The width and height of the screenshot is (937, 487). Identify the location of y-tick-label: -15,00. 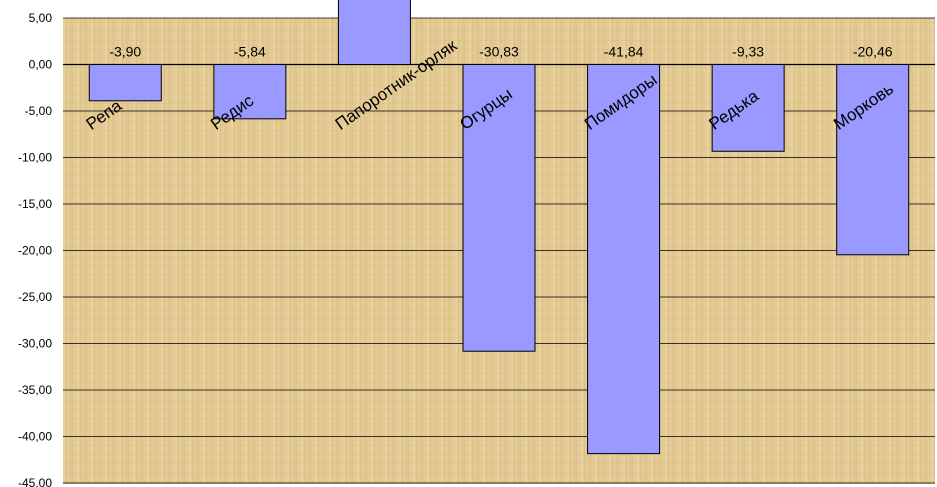
(35, 204).